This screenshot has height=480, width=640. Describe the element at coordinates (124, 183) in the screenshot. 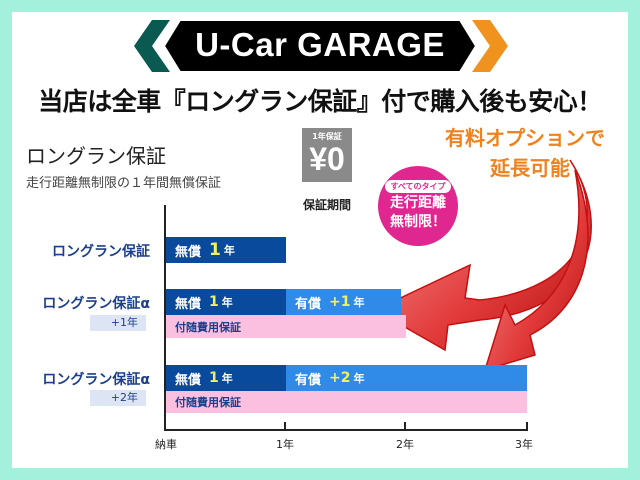

I see `section-subtitle: 走行距離無制限の１年間無償保証` at that location.